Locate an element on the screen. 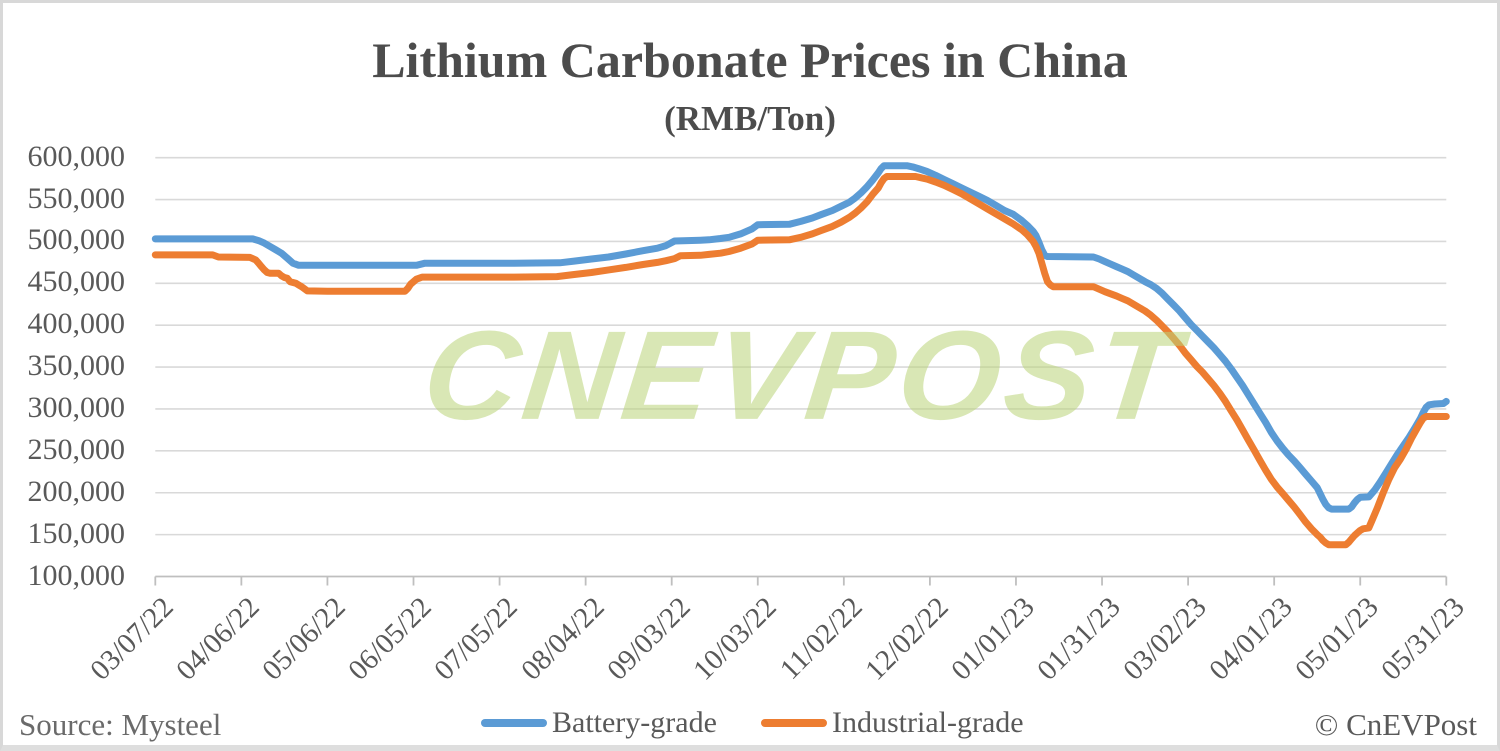 The height and width of the screenshot is (751, 1500). y-axis-label: 150,000 is located at coordinates (76, 533).